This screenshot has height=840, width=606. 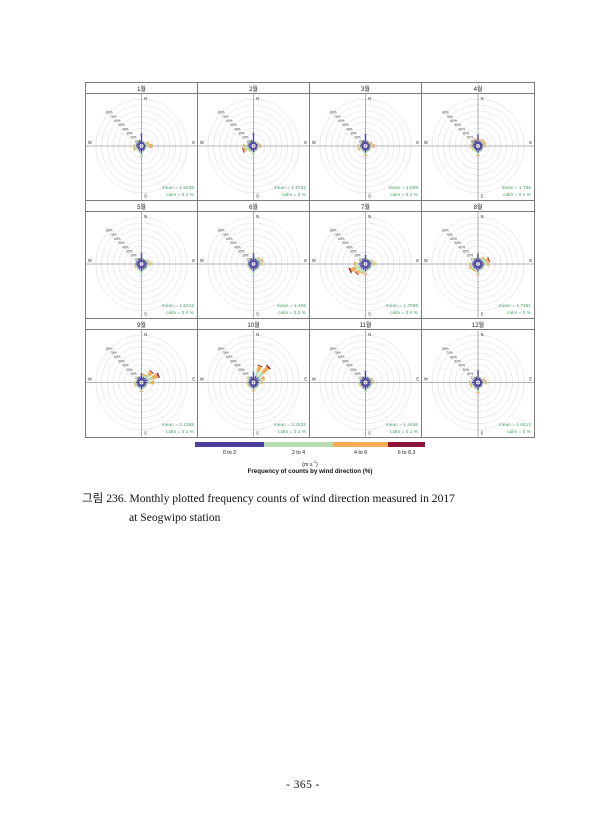 What do you see at coordinates (514, 306) in the screenshot?
I see `panel-mean-label: mean = 1.7461` at bounding box center [514, 306].